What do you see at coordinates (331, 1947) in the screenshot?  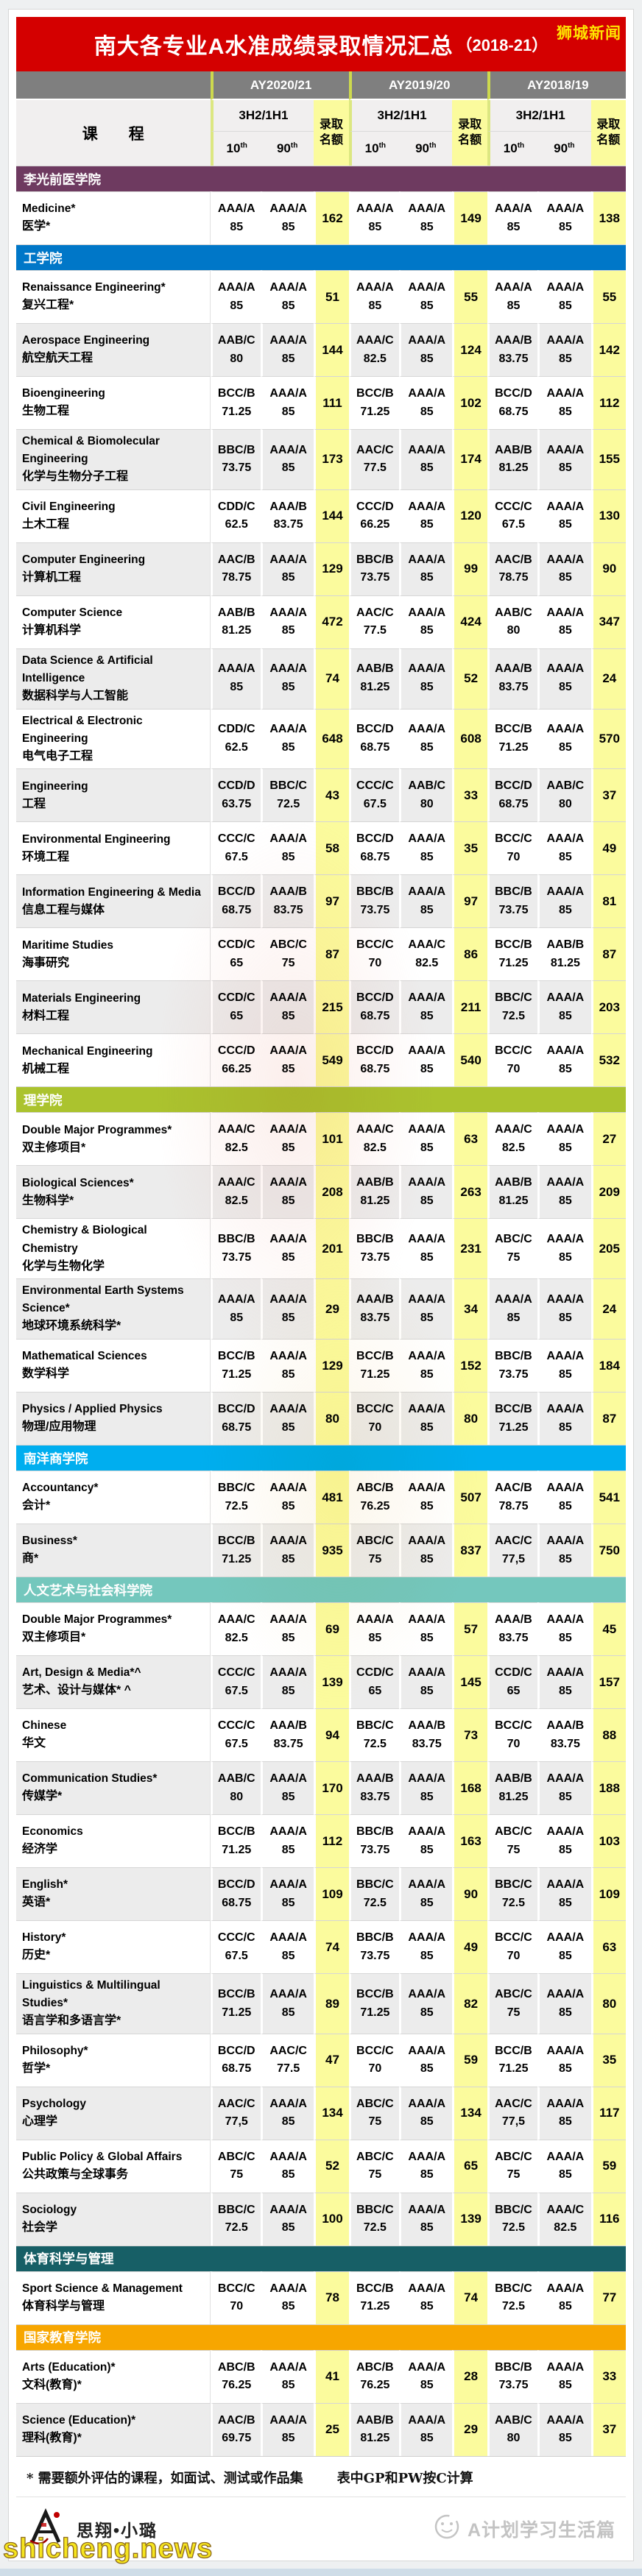 I see `quota-cell: 74` at bounding box center [331, 1947].